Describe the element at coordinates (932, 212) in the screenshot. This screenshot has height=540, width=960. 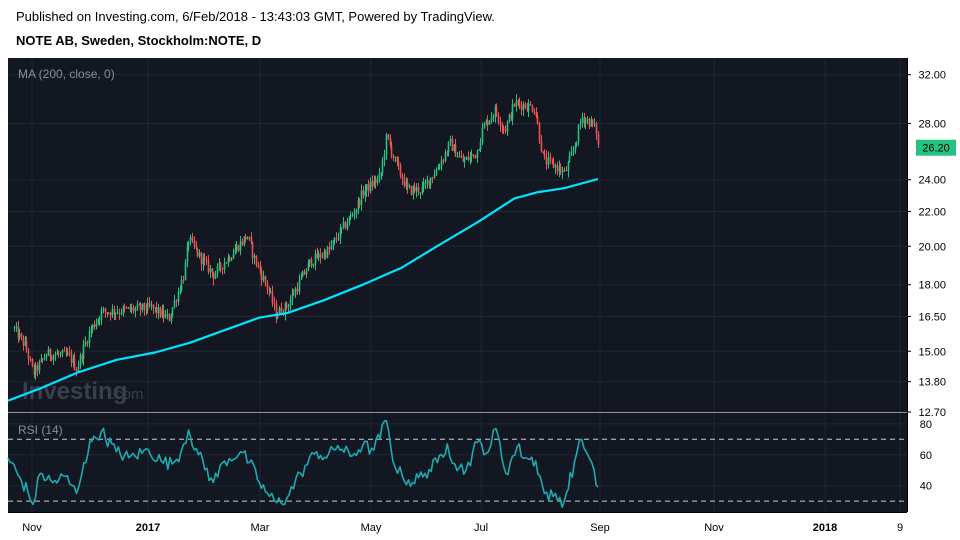
I see `price-tick-label: 22.00` at that location.